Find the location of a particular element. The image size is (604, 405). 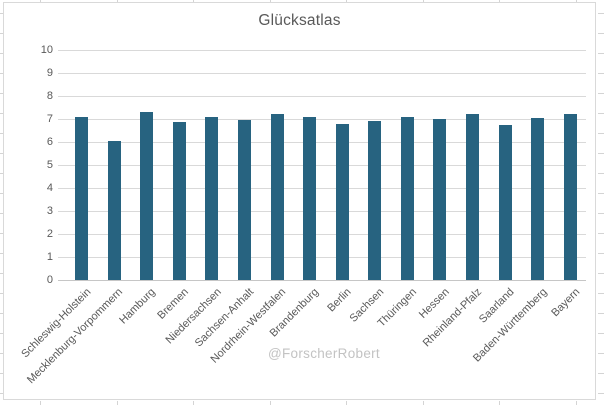

y-axis-tick-label: 9 is located at coordinates (49, 72).